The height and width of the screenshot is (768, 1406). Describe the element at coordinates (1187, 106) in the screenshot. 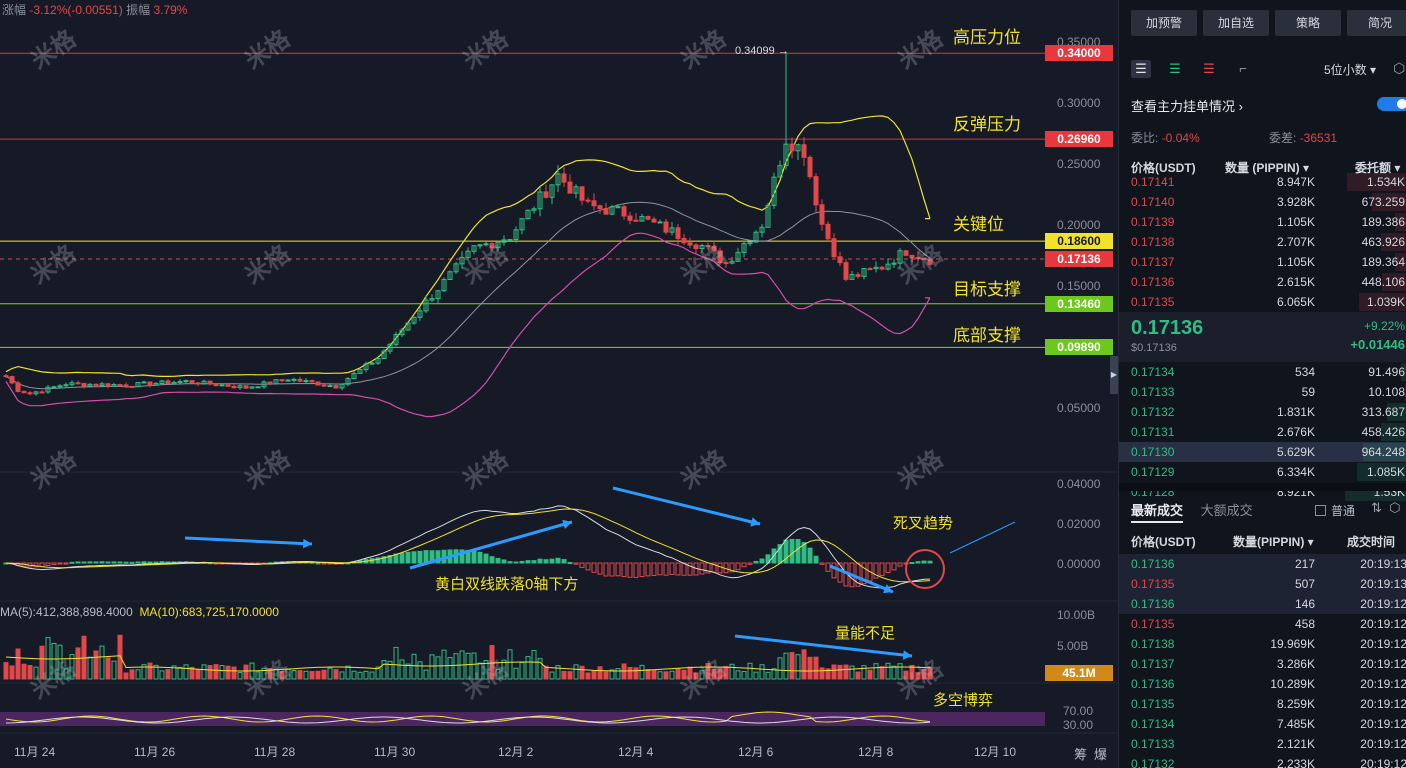

I see `main-orders-link: 查看主力挂单情况 ›` at that location.